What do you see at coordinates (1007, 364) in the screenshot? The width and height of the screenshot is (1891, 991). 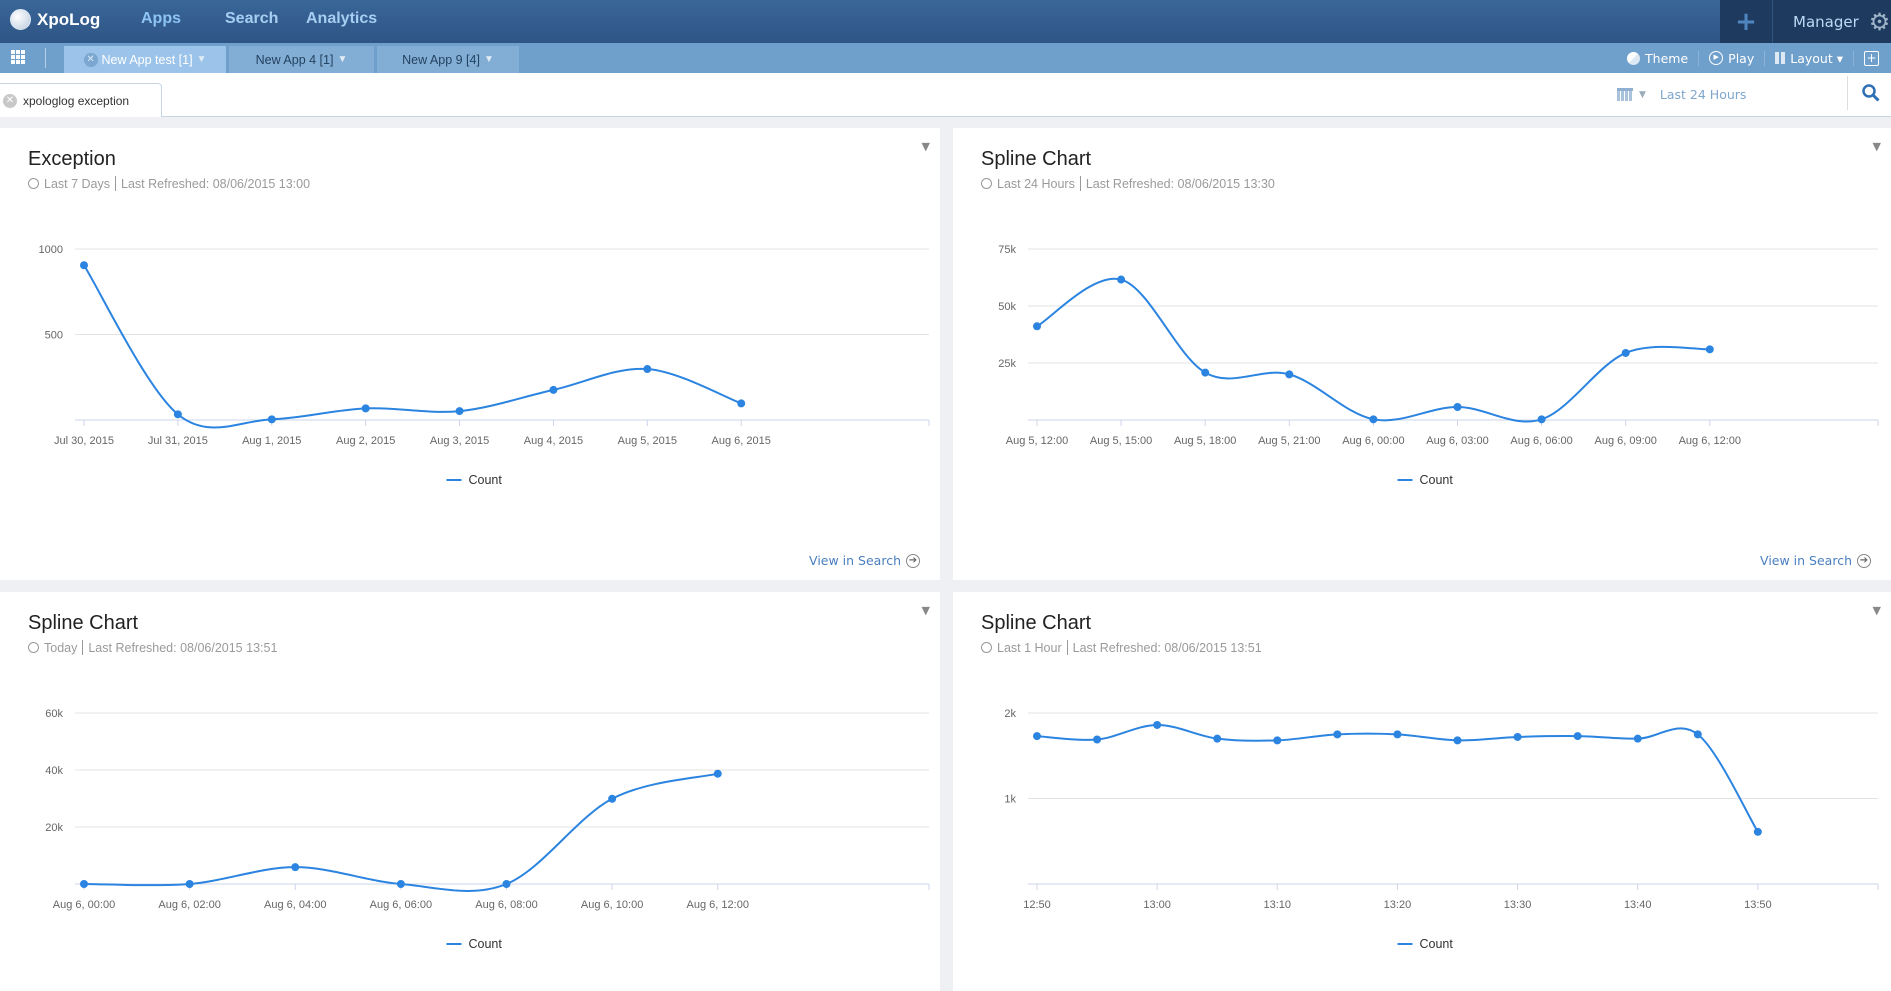 I see `y-tick-label: 25k` at bounding box center [1007, 364].